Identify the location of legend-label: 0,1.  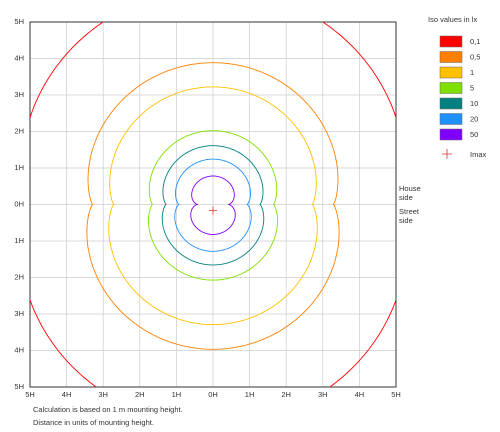
(475, 41).